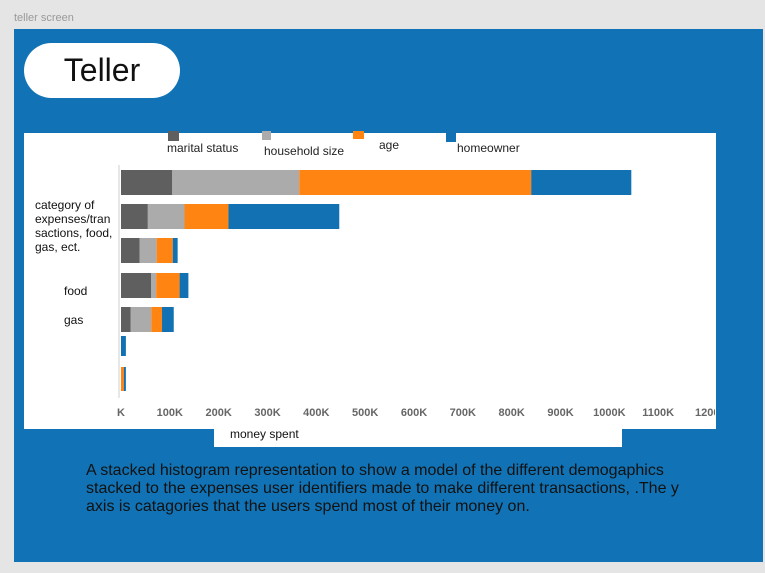 This screenshot has height=573, width=765. What do you see at coordinates (304, 151) in the screenshot?
I see `legend-label: household size` at bounding box center [304, 151].